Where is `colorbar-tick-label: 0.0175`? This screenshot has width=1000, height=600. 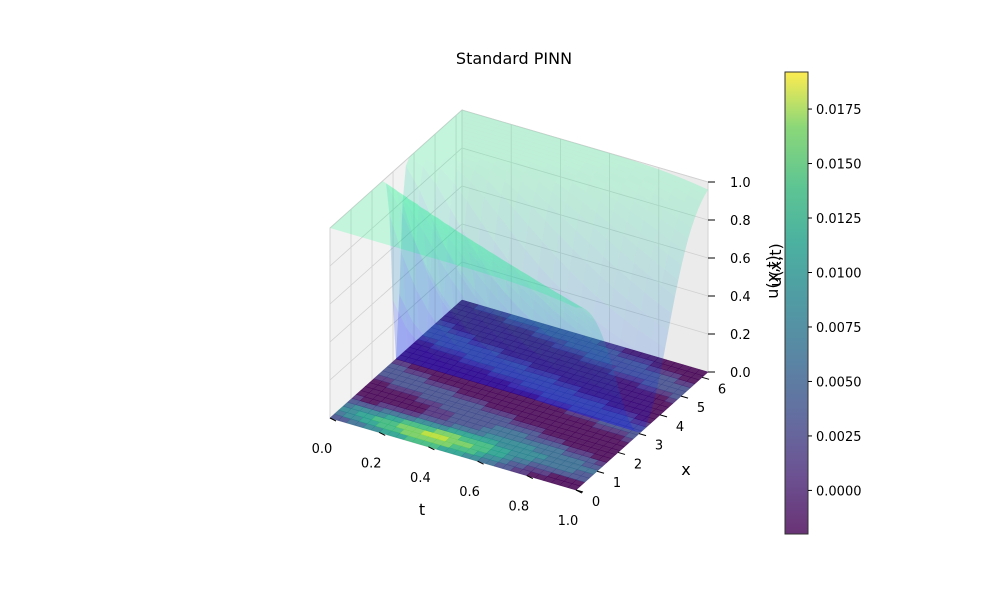
colorbar-tick-label: 0.0175 is located at coordinates (839, 110).